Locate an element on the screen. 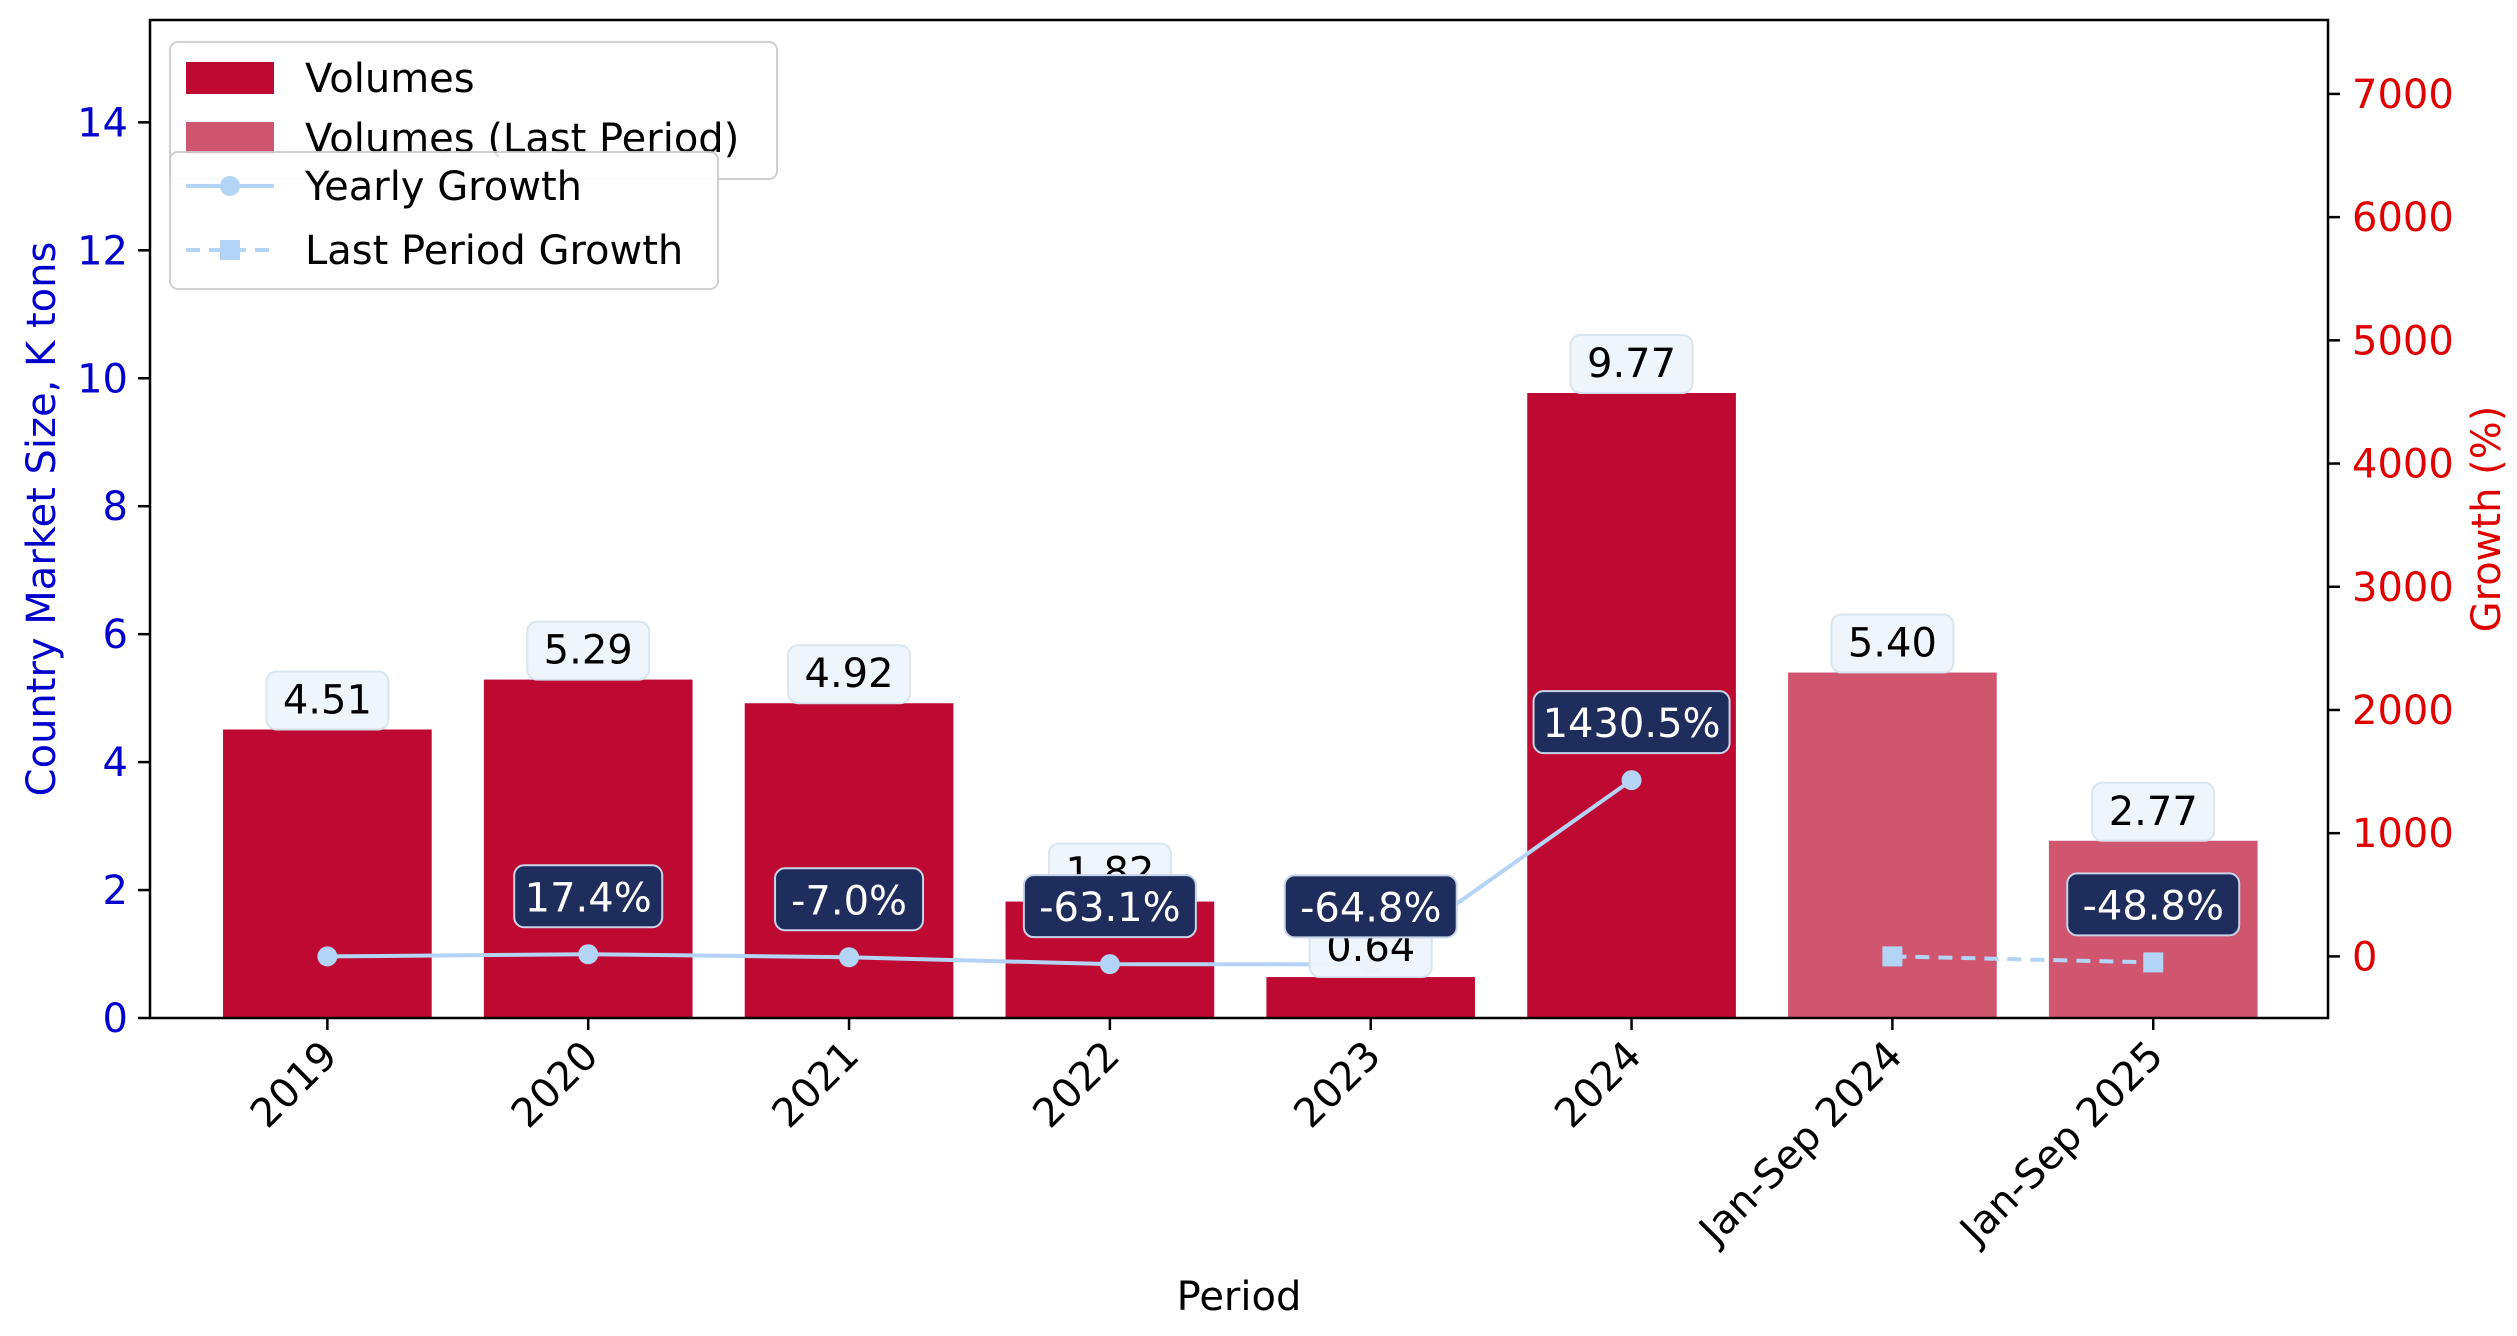 The height and width of the screenshot is (1336, 2517). y-right-tick-label: 4000 is located at coordinates (2403, 465).